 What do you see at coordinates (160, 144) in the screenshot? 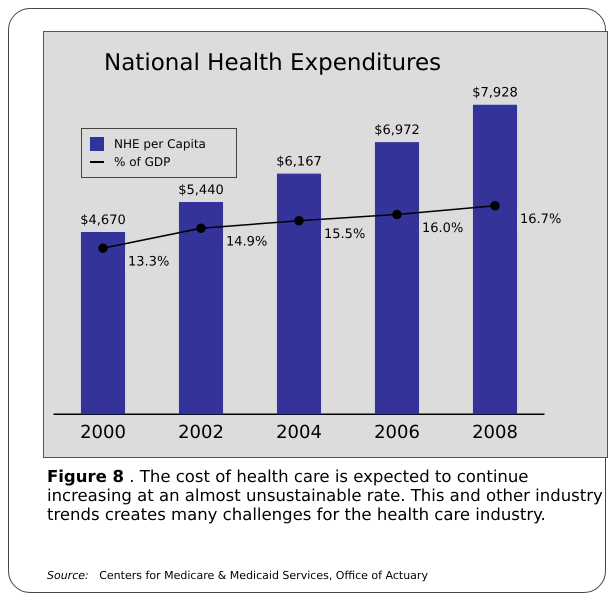
I see `legend-label: NHE per Capita` at bounding box center [160, 144].